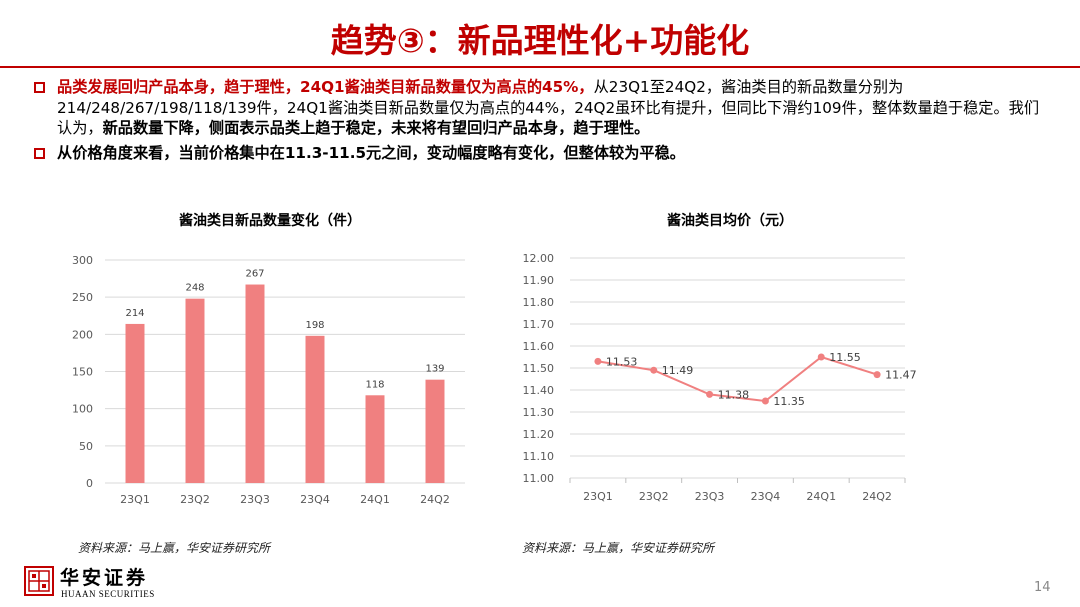 This screenshot has width=1080, height=607. Describe the element at coordinates (539, 258) in the screenshot. I see `y-tick-label: 12.00` at that location.